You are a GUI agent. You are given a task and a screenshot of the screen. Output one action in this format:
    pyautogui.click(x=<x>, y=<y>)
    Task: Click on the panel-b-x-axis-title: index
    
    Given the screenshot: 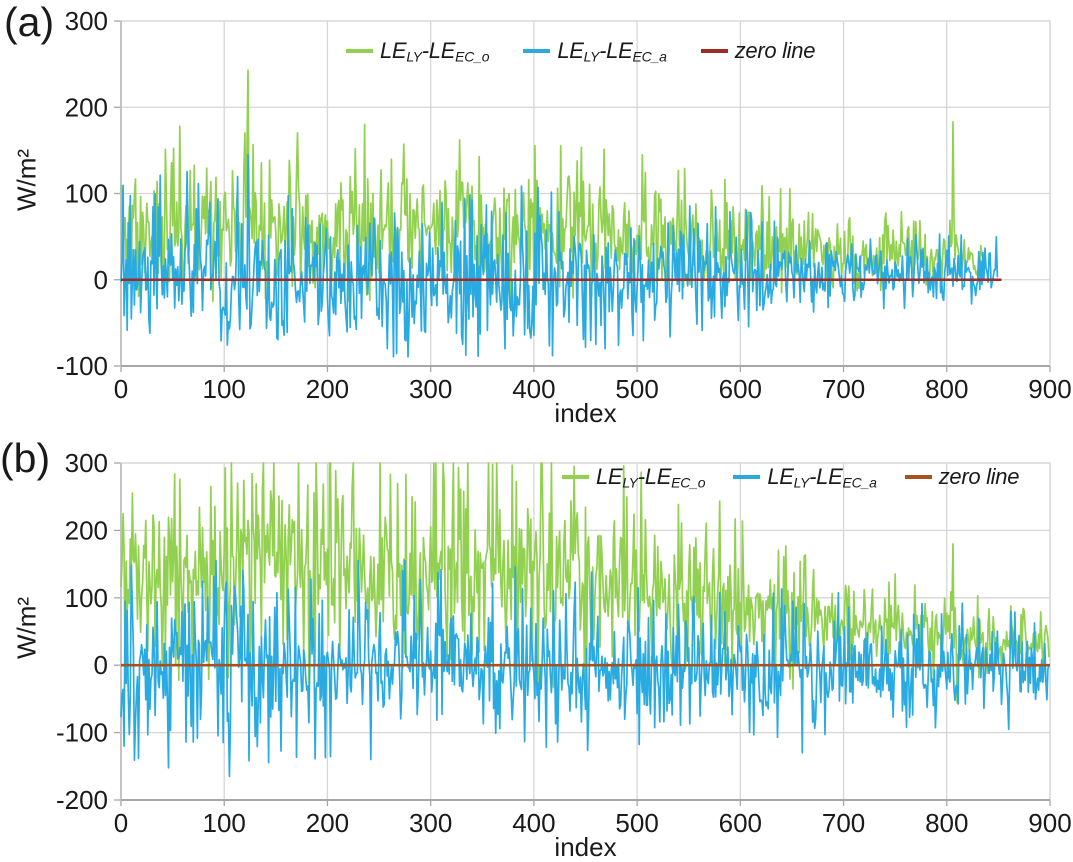 What is the action you would take?
    pyautogui.click(x=585, y=847)
    